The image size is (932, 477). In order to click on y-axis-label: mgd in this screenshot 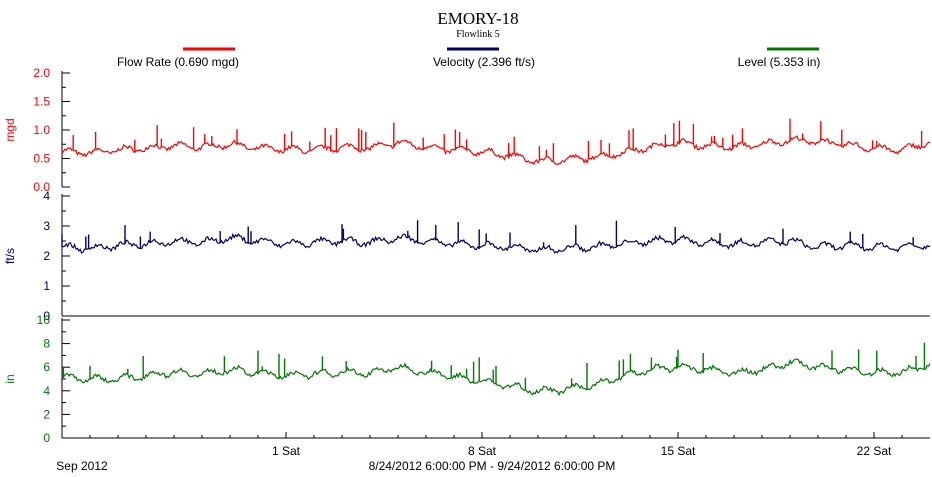, I will do `click(10, 129)`.